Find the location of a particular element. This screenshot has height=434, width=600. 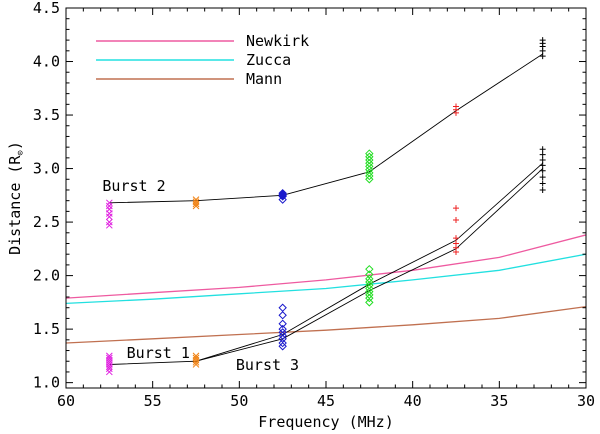

y-axis-label-suffix: ) is located at coordinates (15, 145).